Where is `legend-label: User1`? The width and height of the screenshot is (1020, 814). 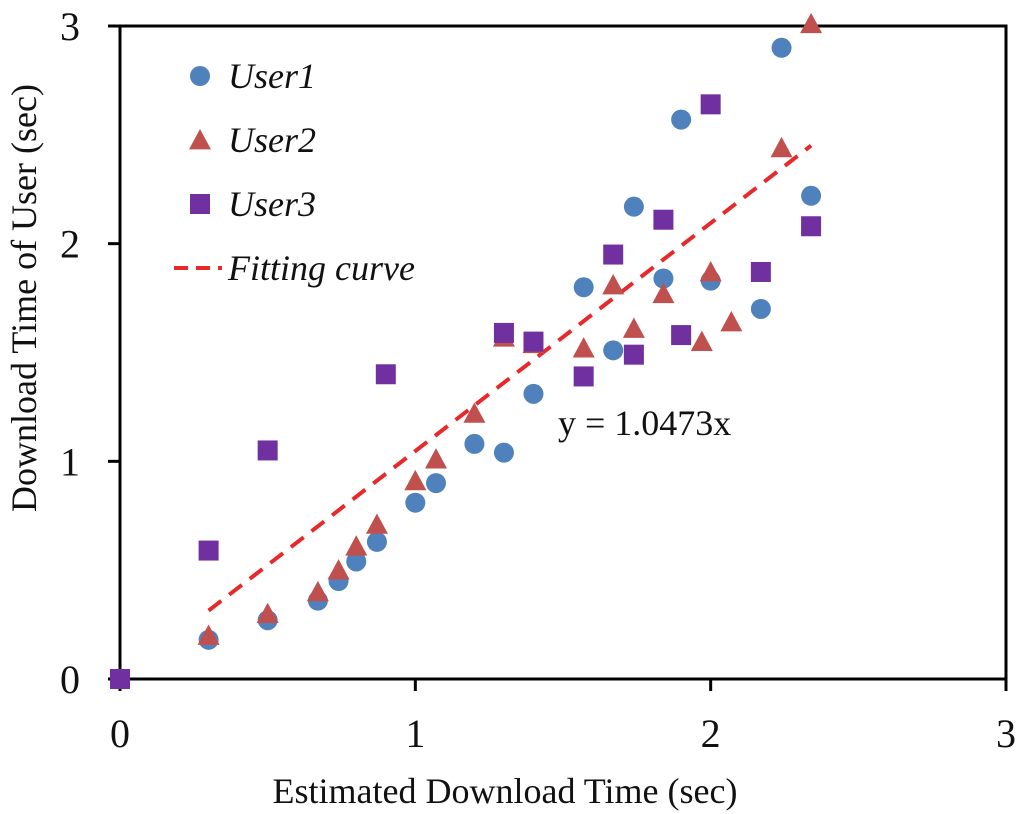
legend-label: User1 is located at coordinates (272, 76).